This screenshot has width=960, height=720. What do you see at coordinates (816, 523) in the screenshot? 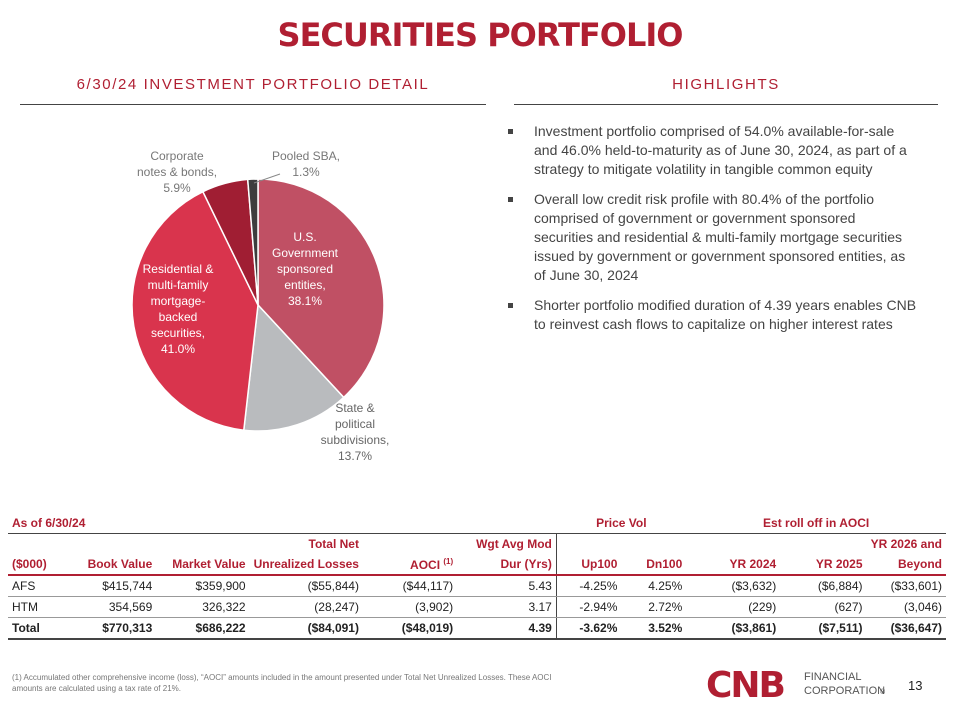
I see `aoci-roll-off-group-header: Est roll off in AOCI` at bounding box center [816, 523].